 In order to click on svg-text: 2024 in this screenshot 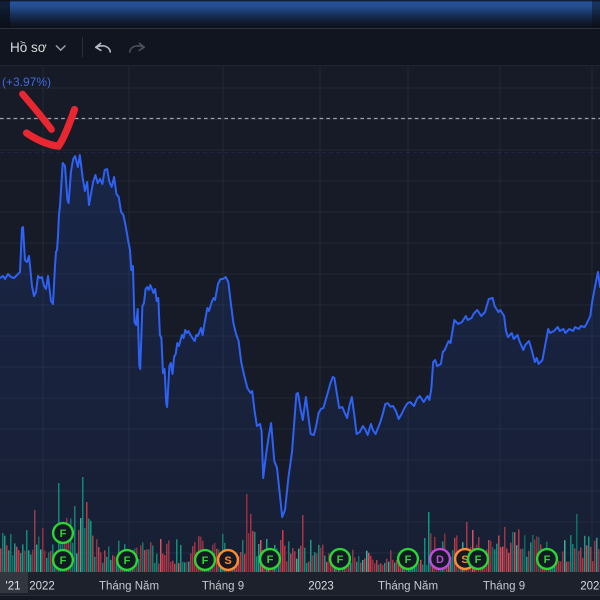, I will do `click(590, 587)`.